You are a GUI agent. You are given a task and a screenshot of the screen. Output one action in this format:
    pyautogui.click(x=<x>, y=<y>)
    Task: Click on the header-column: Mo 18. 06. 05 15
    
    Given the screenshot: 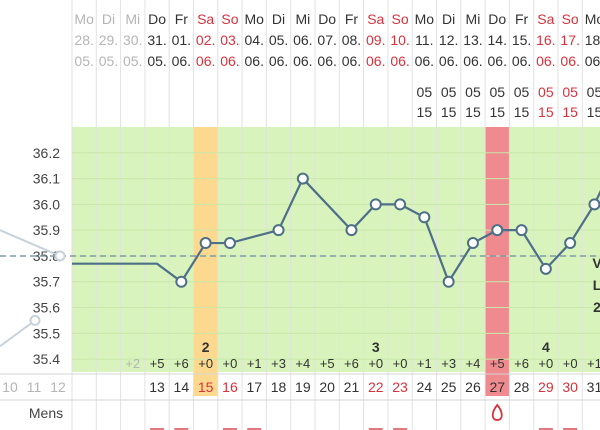 What is the action you would take?
    pyautogui.click(x=592, y=65)
    